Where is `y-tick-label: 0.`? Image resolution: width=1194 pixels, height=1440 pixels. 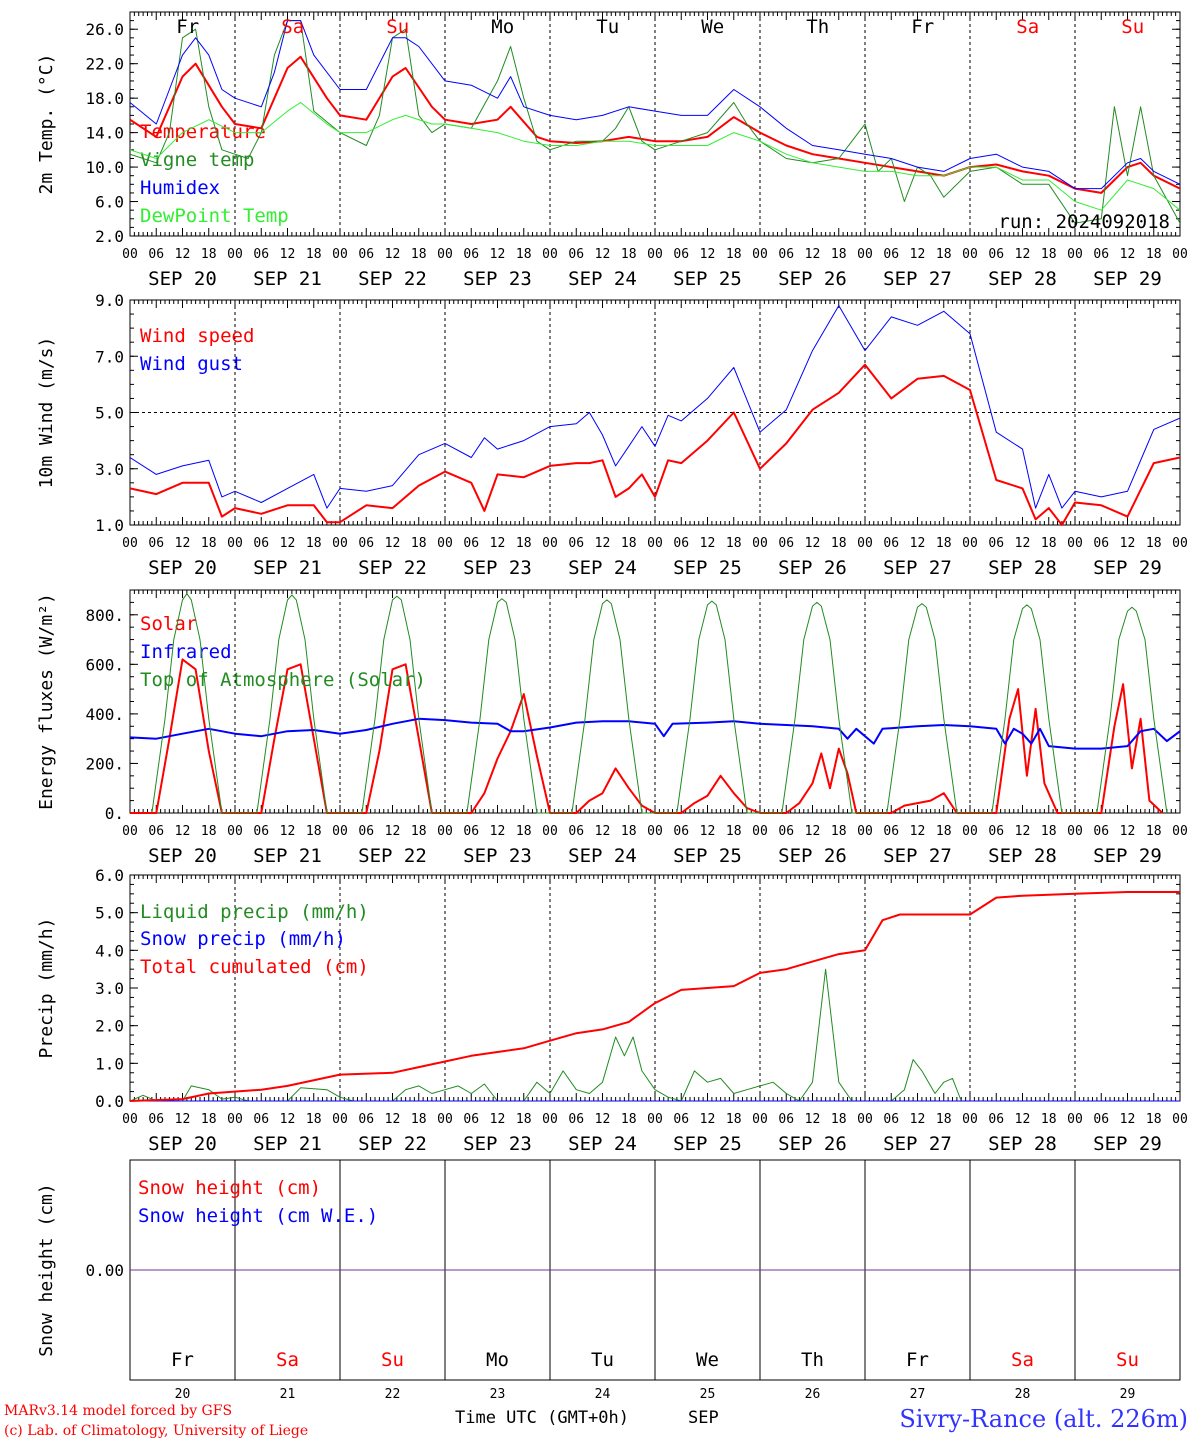
y-tick-label: 0. is located at coordinates (114, 813).